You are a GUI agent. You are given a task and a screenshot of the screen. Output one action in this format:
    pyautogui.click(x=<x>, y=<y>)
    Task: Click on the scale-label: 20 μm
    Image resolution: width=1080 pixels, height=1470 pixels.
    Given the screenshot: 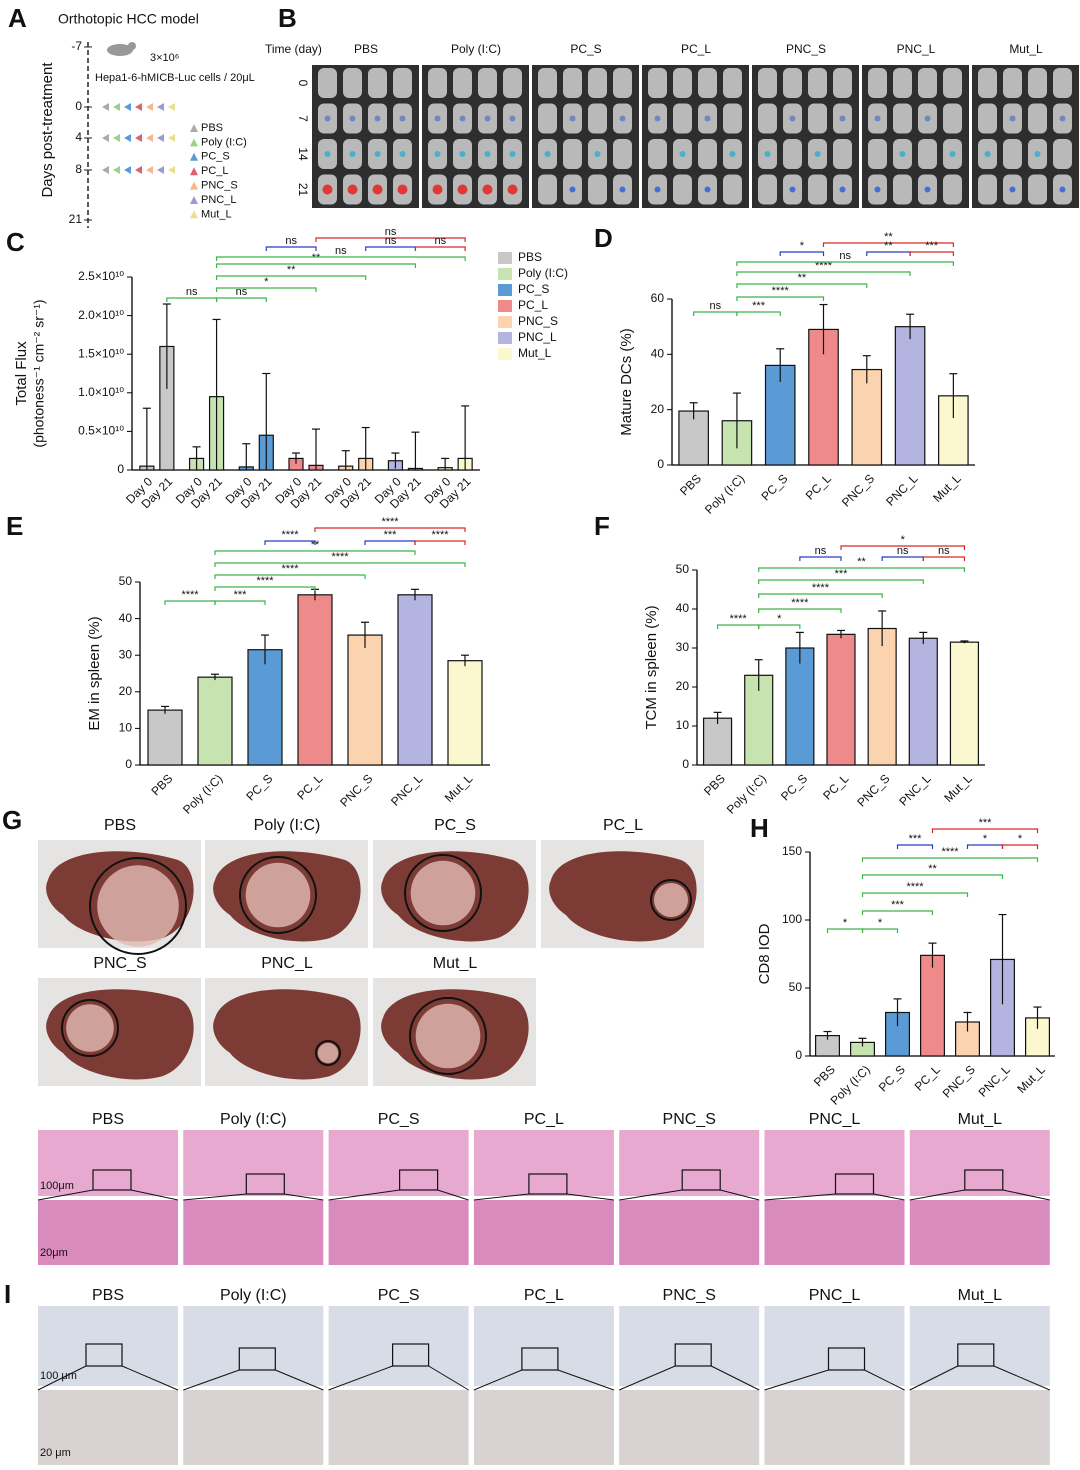 What is the action you would take?
    pyautogui.click(x=55, y=1453)
    